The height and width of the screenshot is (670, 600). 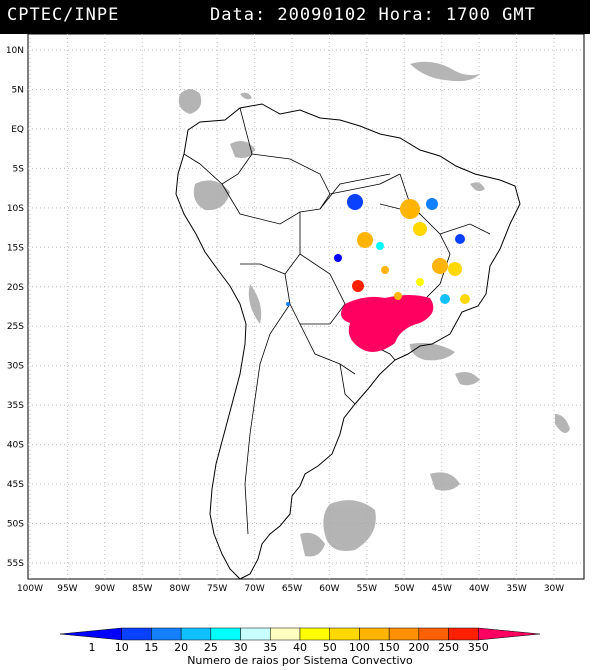 I want to click on lon-label: 95W, so click(x=67, y=589).